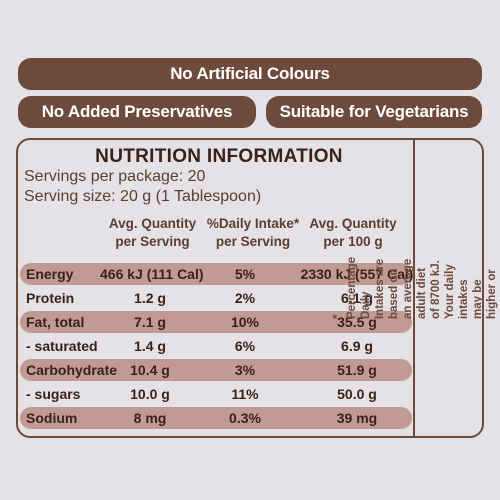  Describe the element at coordinates (216, 298) in the screenshot. I see `table-row-protein: Protein 1.2 g 2% 6.1 g` at that location.